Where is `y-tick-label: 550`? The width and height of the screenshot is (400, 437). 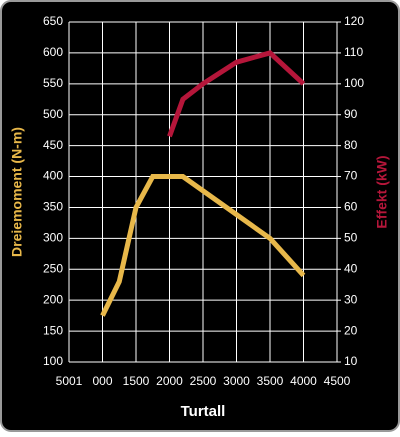
y-tick-label: 550 is located at coordinates (53, 83).